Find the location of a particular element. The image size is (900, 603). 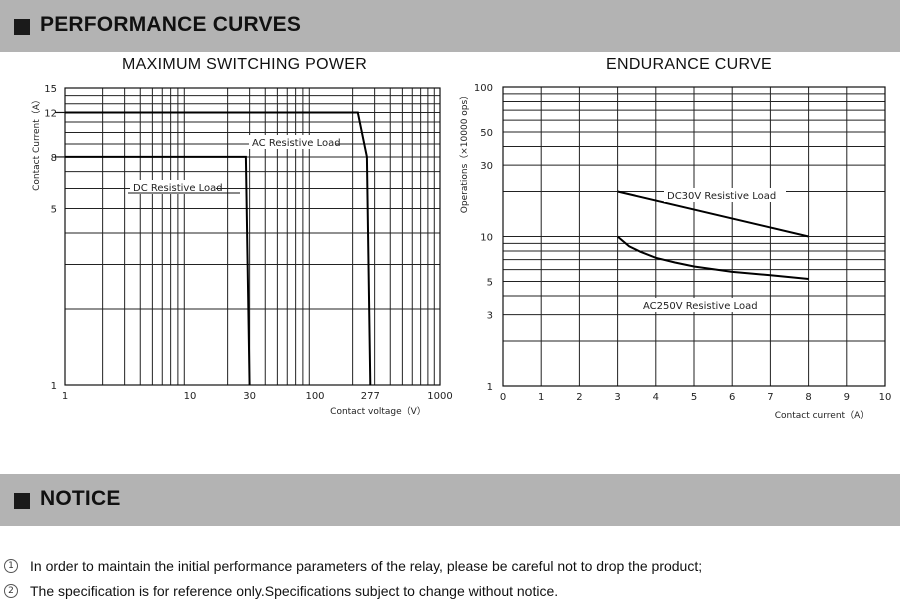

series-label: DC Resistive Load is located at coordinates (178, 188).